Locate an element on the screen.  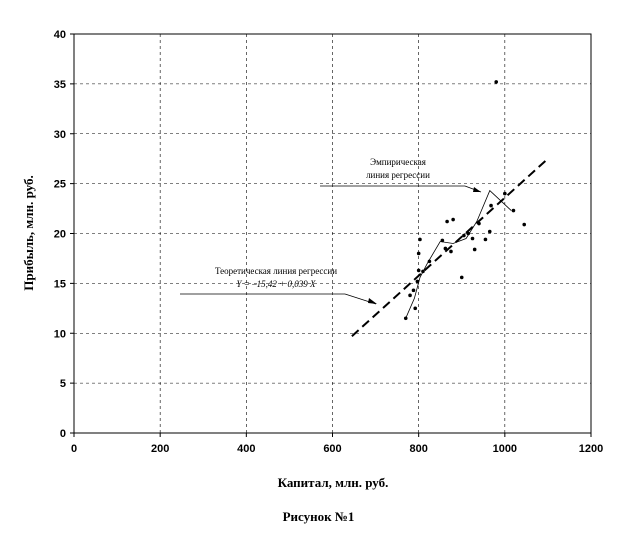
x-tick-label: 800 is located at coordinates (418, 449).